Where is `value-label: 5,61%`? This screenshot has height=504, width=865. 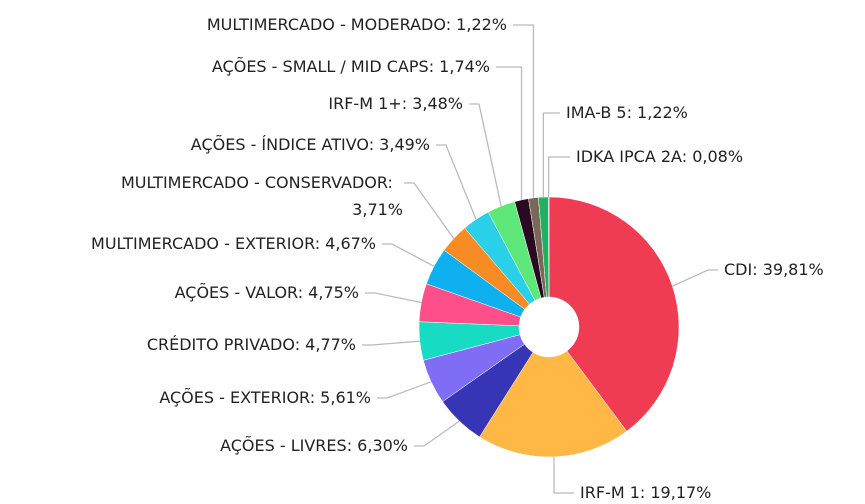 value-label: 5,61% is located at coordinates (345, 397).